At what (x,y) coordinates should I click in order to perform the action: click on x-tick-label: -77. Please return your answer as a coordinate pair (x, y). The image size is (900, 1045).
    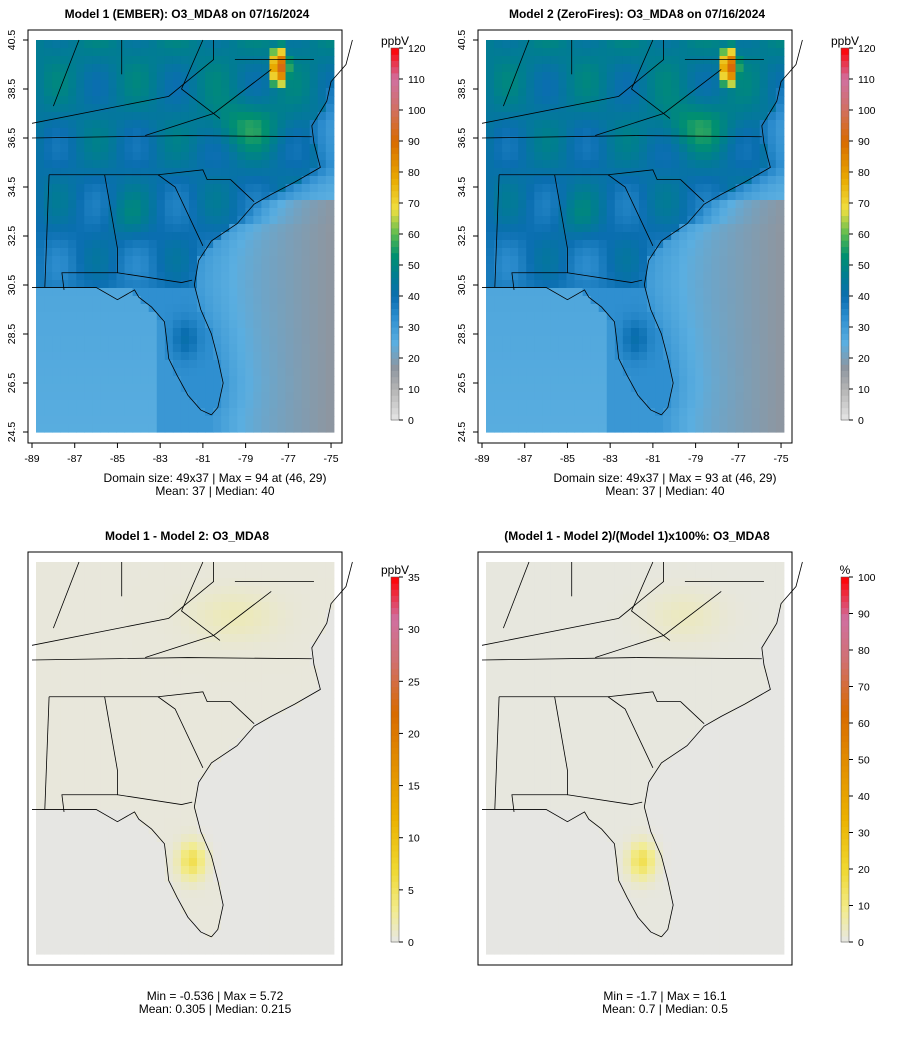
    Looking at the image, I should click on (738, 459).